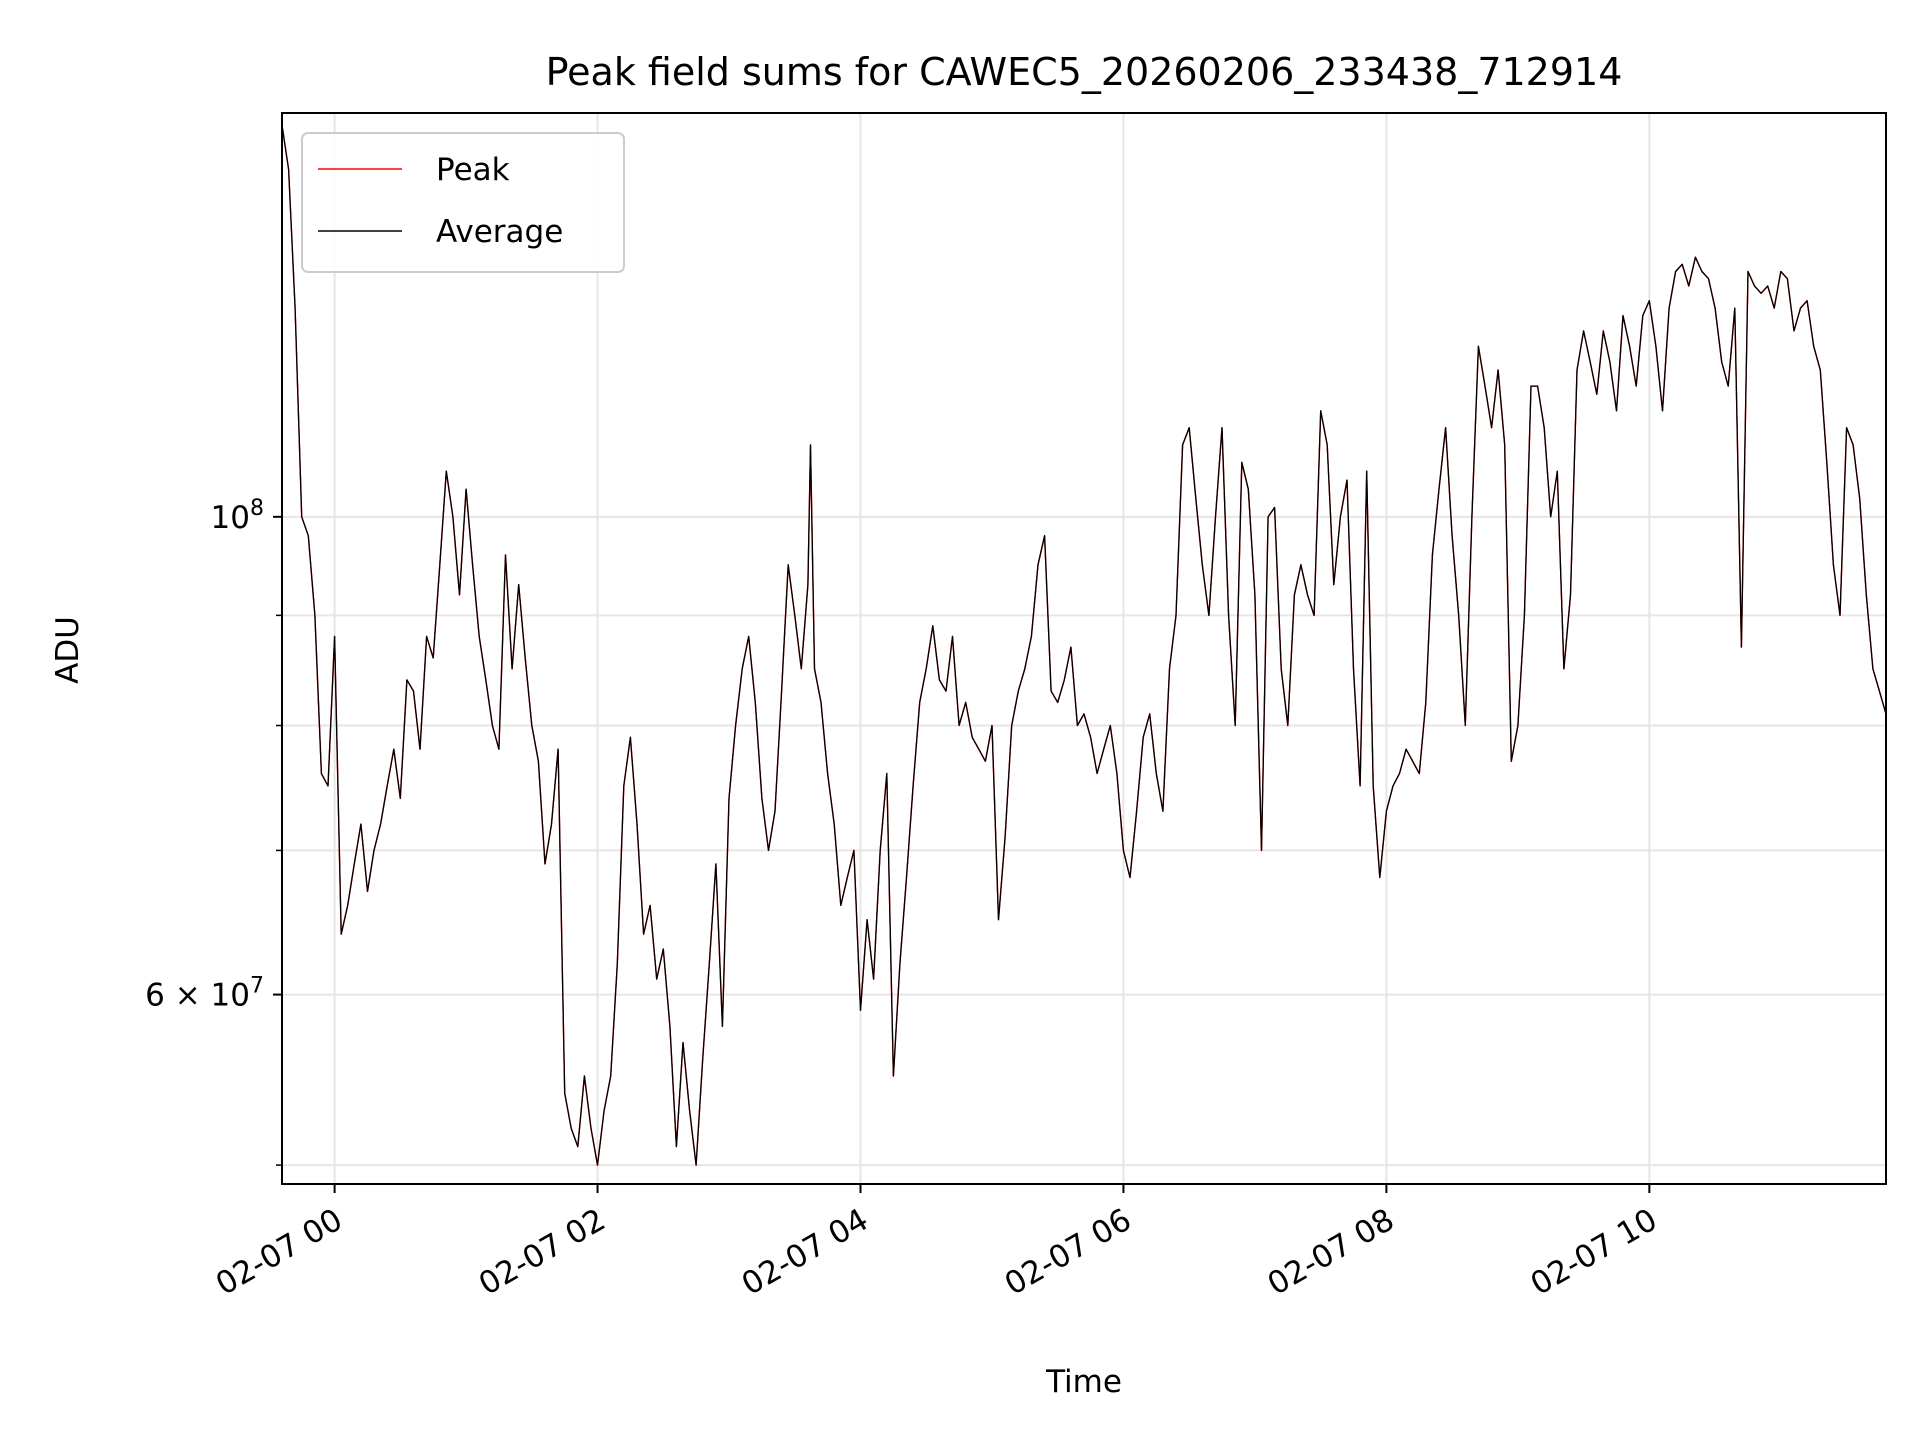 The image size is (1920, 1440). What do you see at coordinates (204, 994) in the screenshot?
I see `y-tick-label: 6 × 107` at bounding box center [204, 994].